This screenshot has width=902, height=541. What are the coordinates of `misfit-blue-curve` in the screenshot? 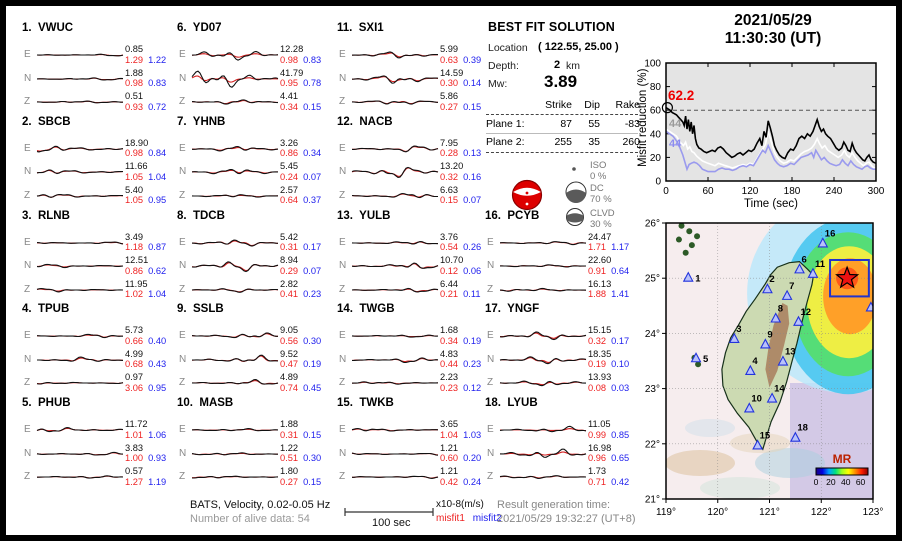 It's located at (770, 151).